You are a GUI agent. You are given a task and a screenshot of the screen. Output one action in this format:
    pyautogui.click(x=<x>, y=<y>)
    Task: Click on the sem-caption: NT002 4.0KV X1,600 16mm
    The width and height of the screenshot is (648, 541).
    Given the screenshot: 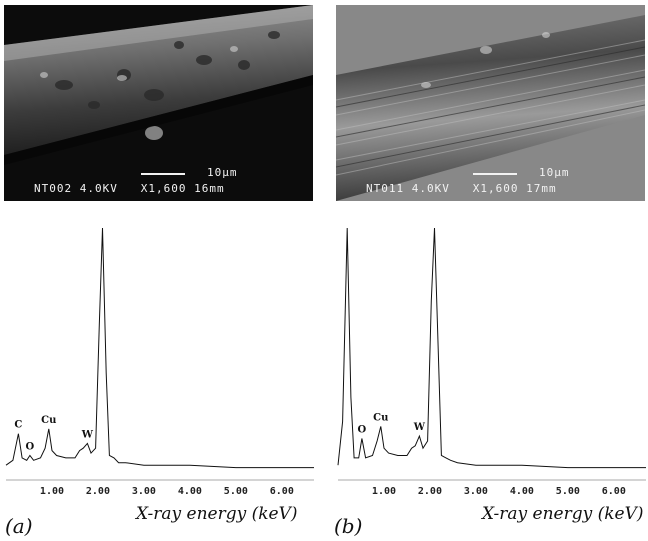 What is the action you would take?
    pyautogui.click(x=129, y=188)
    